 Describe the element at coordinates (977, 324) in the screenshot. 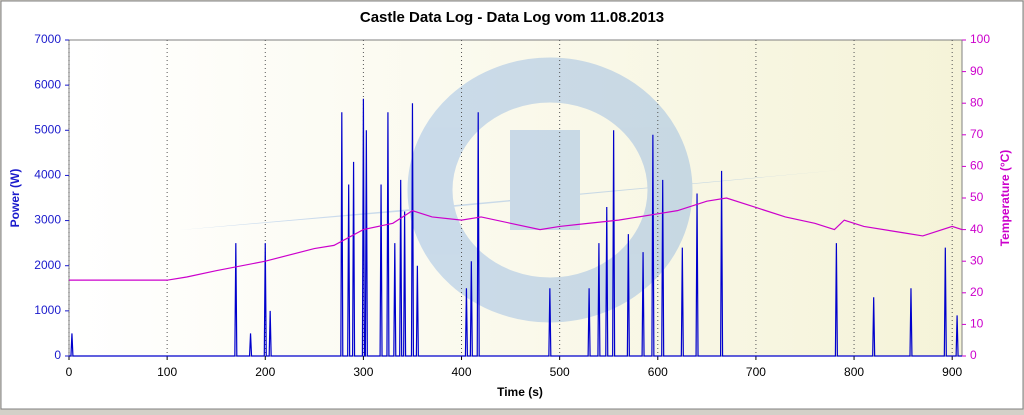

I see `y2-tick-label: 10` at that location.